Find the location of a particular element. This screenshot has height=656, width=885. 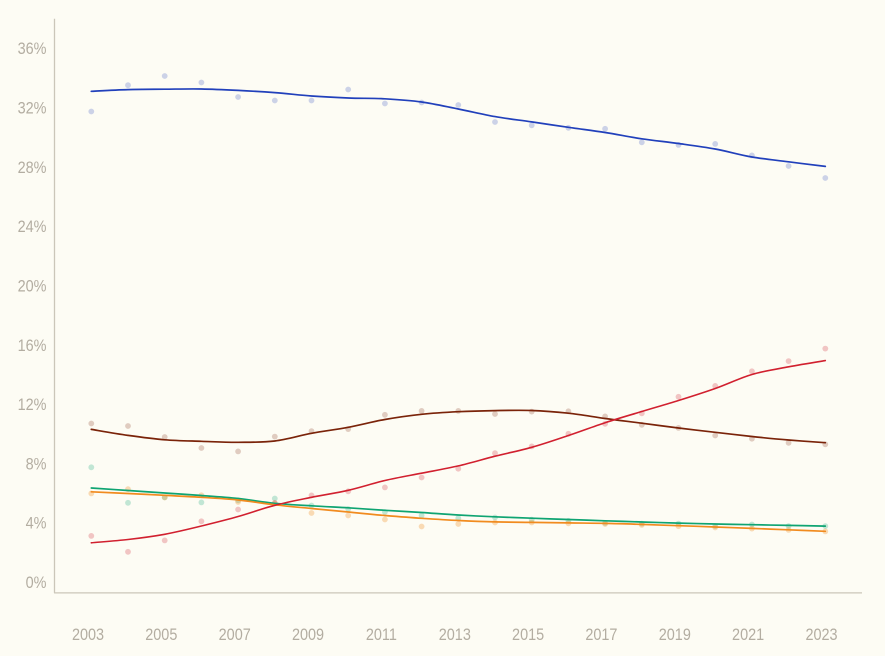

svg-text: 2019 is located at coordinates (675, 635).